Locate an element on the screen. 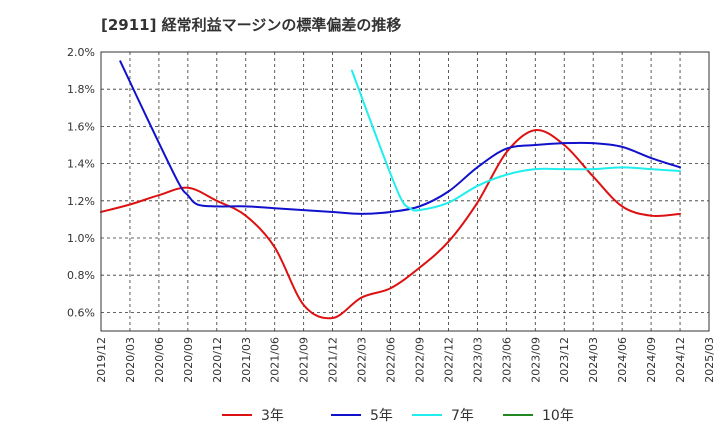  x-tick-label: 2023/06 is located at coordinates (506, 360).